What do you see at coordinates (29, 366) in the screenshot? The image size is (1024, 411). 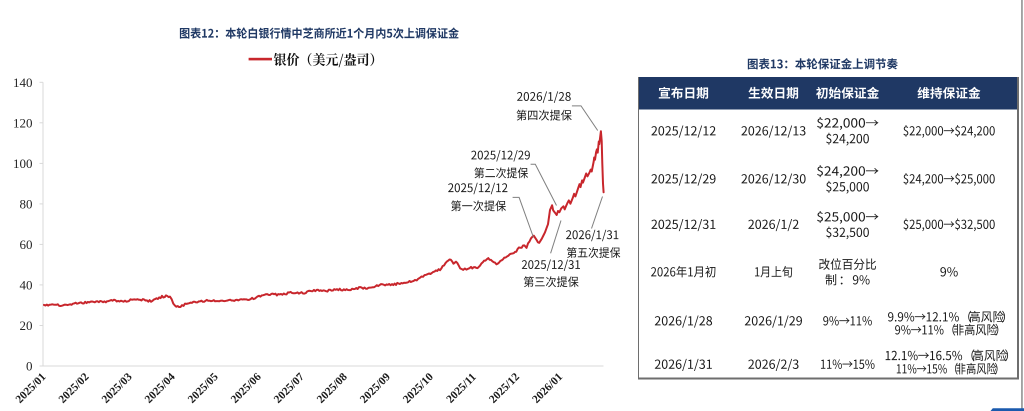 I see `svg-text: 0` at bounding box center [29, 366].